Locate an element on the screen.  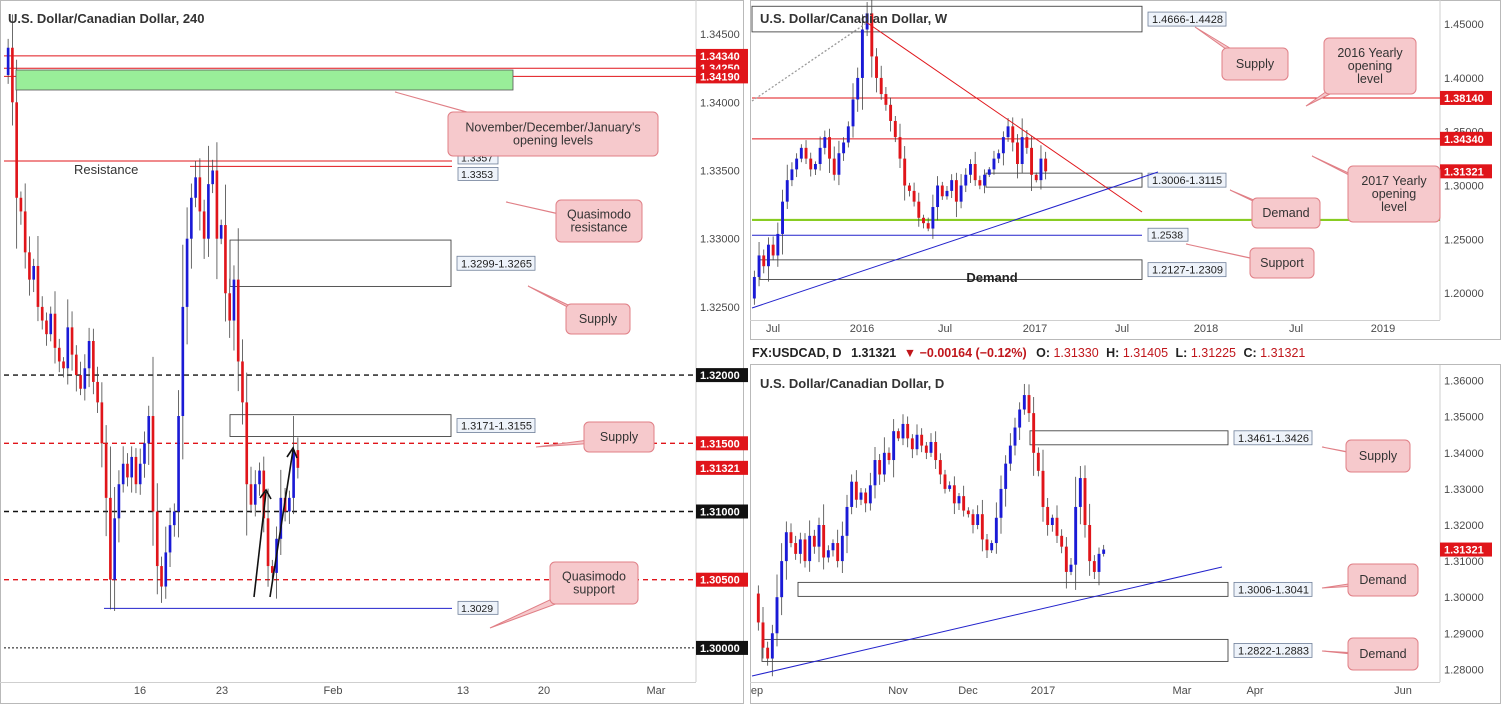
daily-x-tick-3: 2017 is located at coordinates (1043, 691).